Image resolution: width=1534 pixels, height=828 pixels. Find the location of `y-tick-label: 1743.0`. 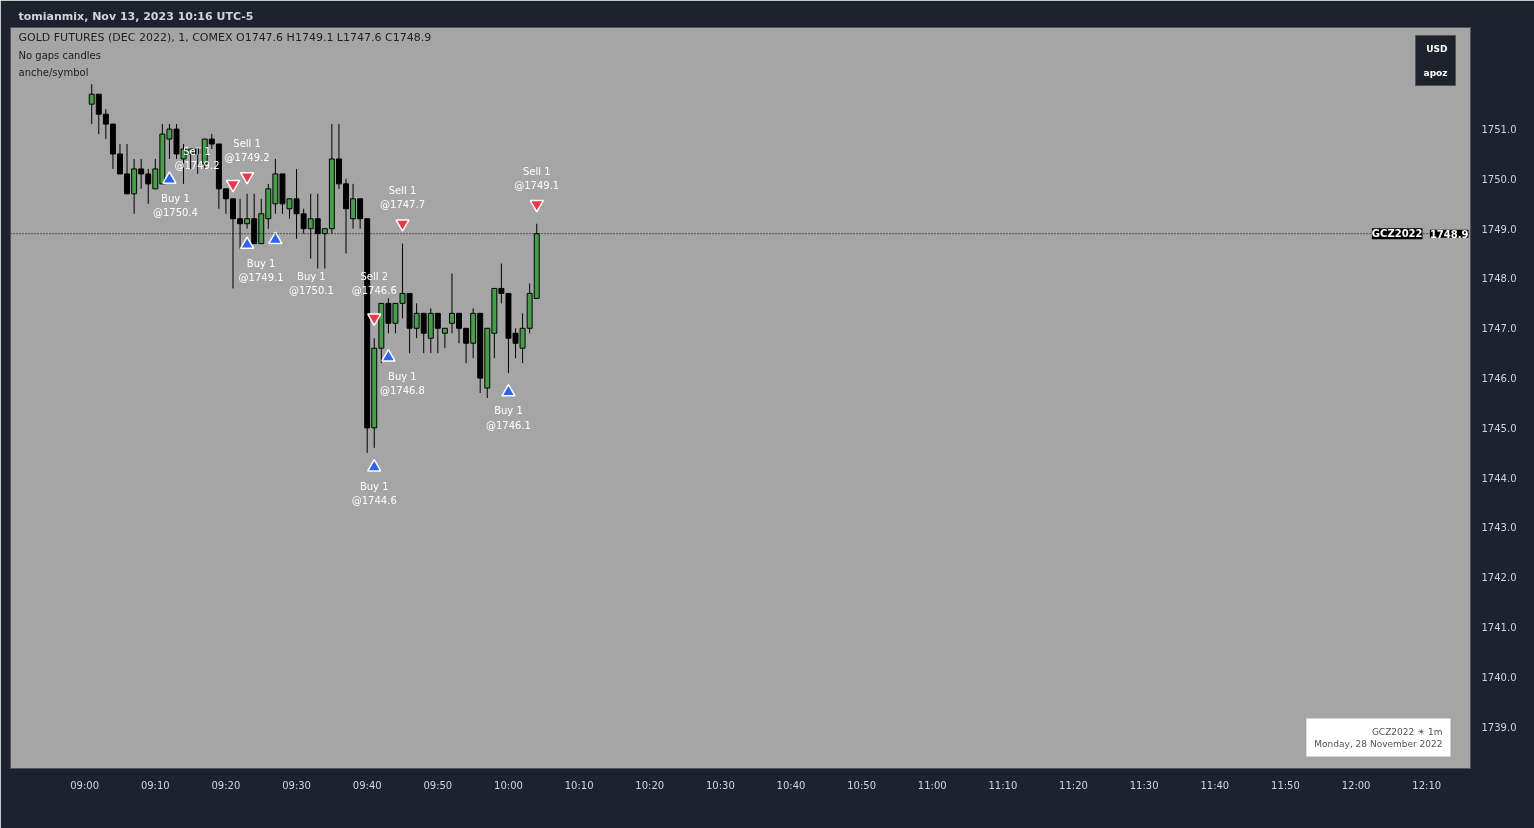

y-tick-label: 1743.0 is located at coordinates (1499, 528).